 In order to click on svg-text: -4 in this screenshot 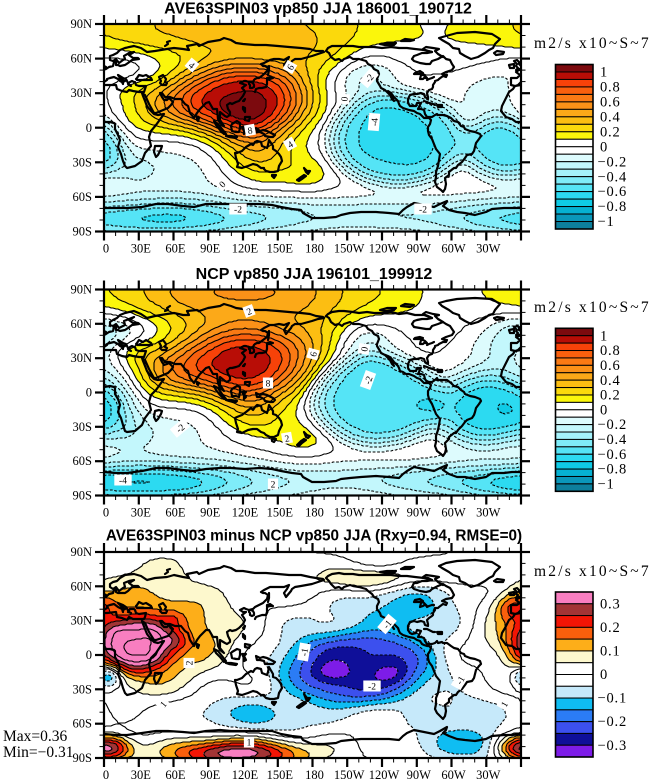, I will do `click(375, 122)`.